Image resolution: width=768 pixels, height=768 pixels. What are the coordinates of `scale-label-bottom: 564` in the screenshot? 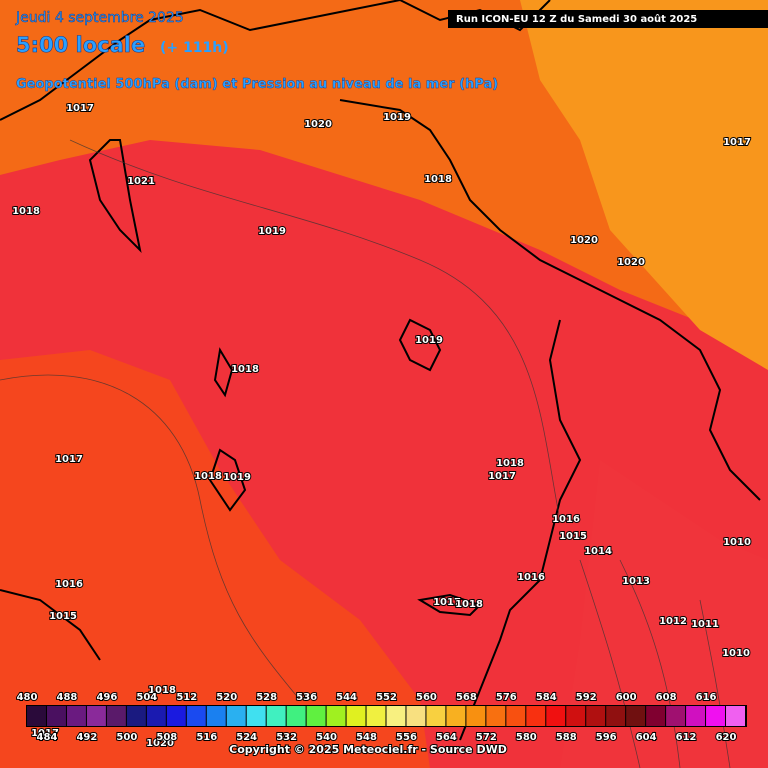 It's located at (446, 737).